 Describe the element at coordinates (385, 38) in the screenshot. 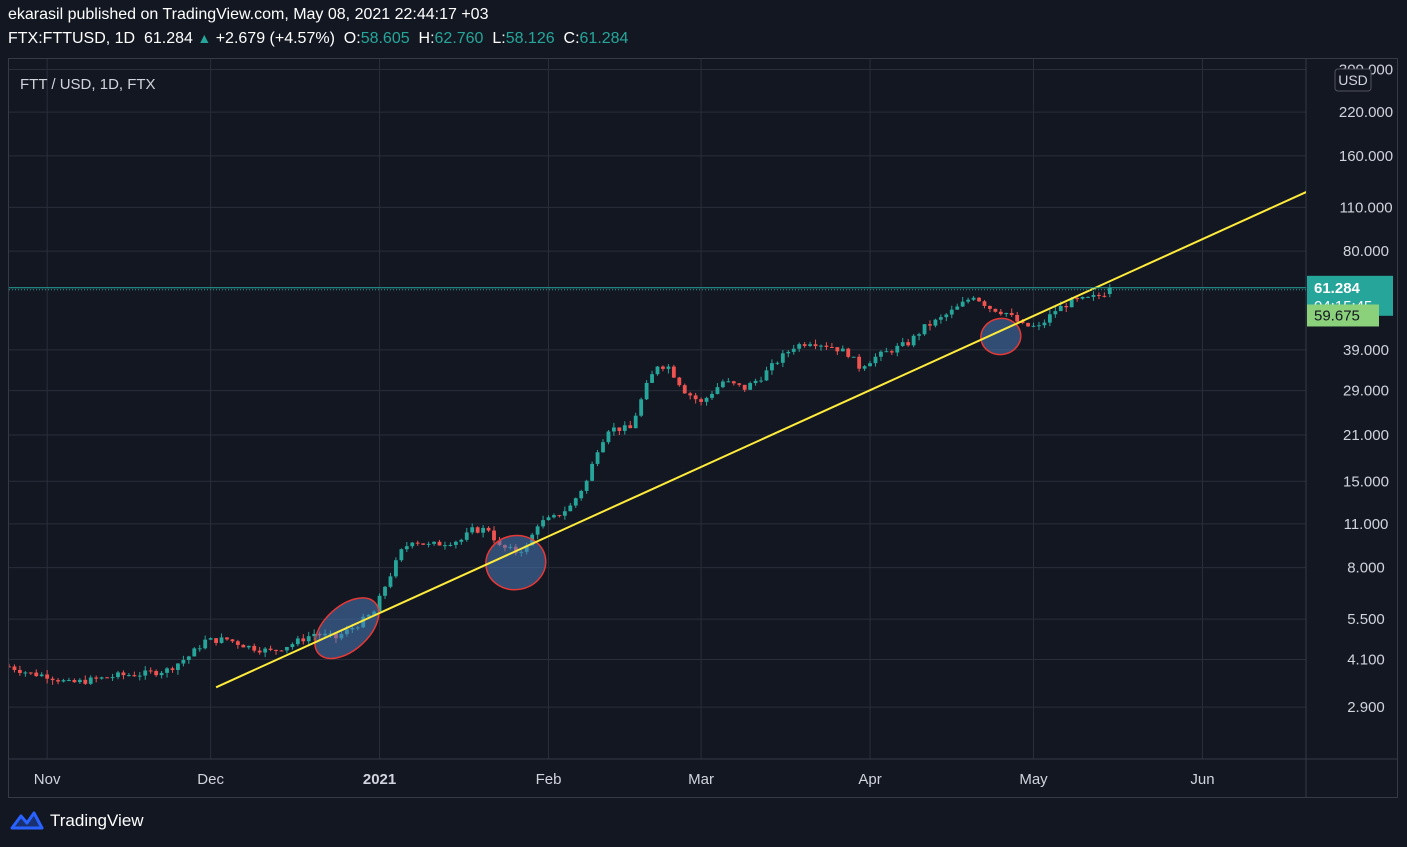

I see `open-value: 58.605` at that location.